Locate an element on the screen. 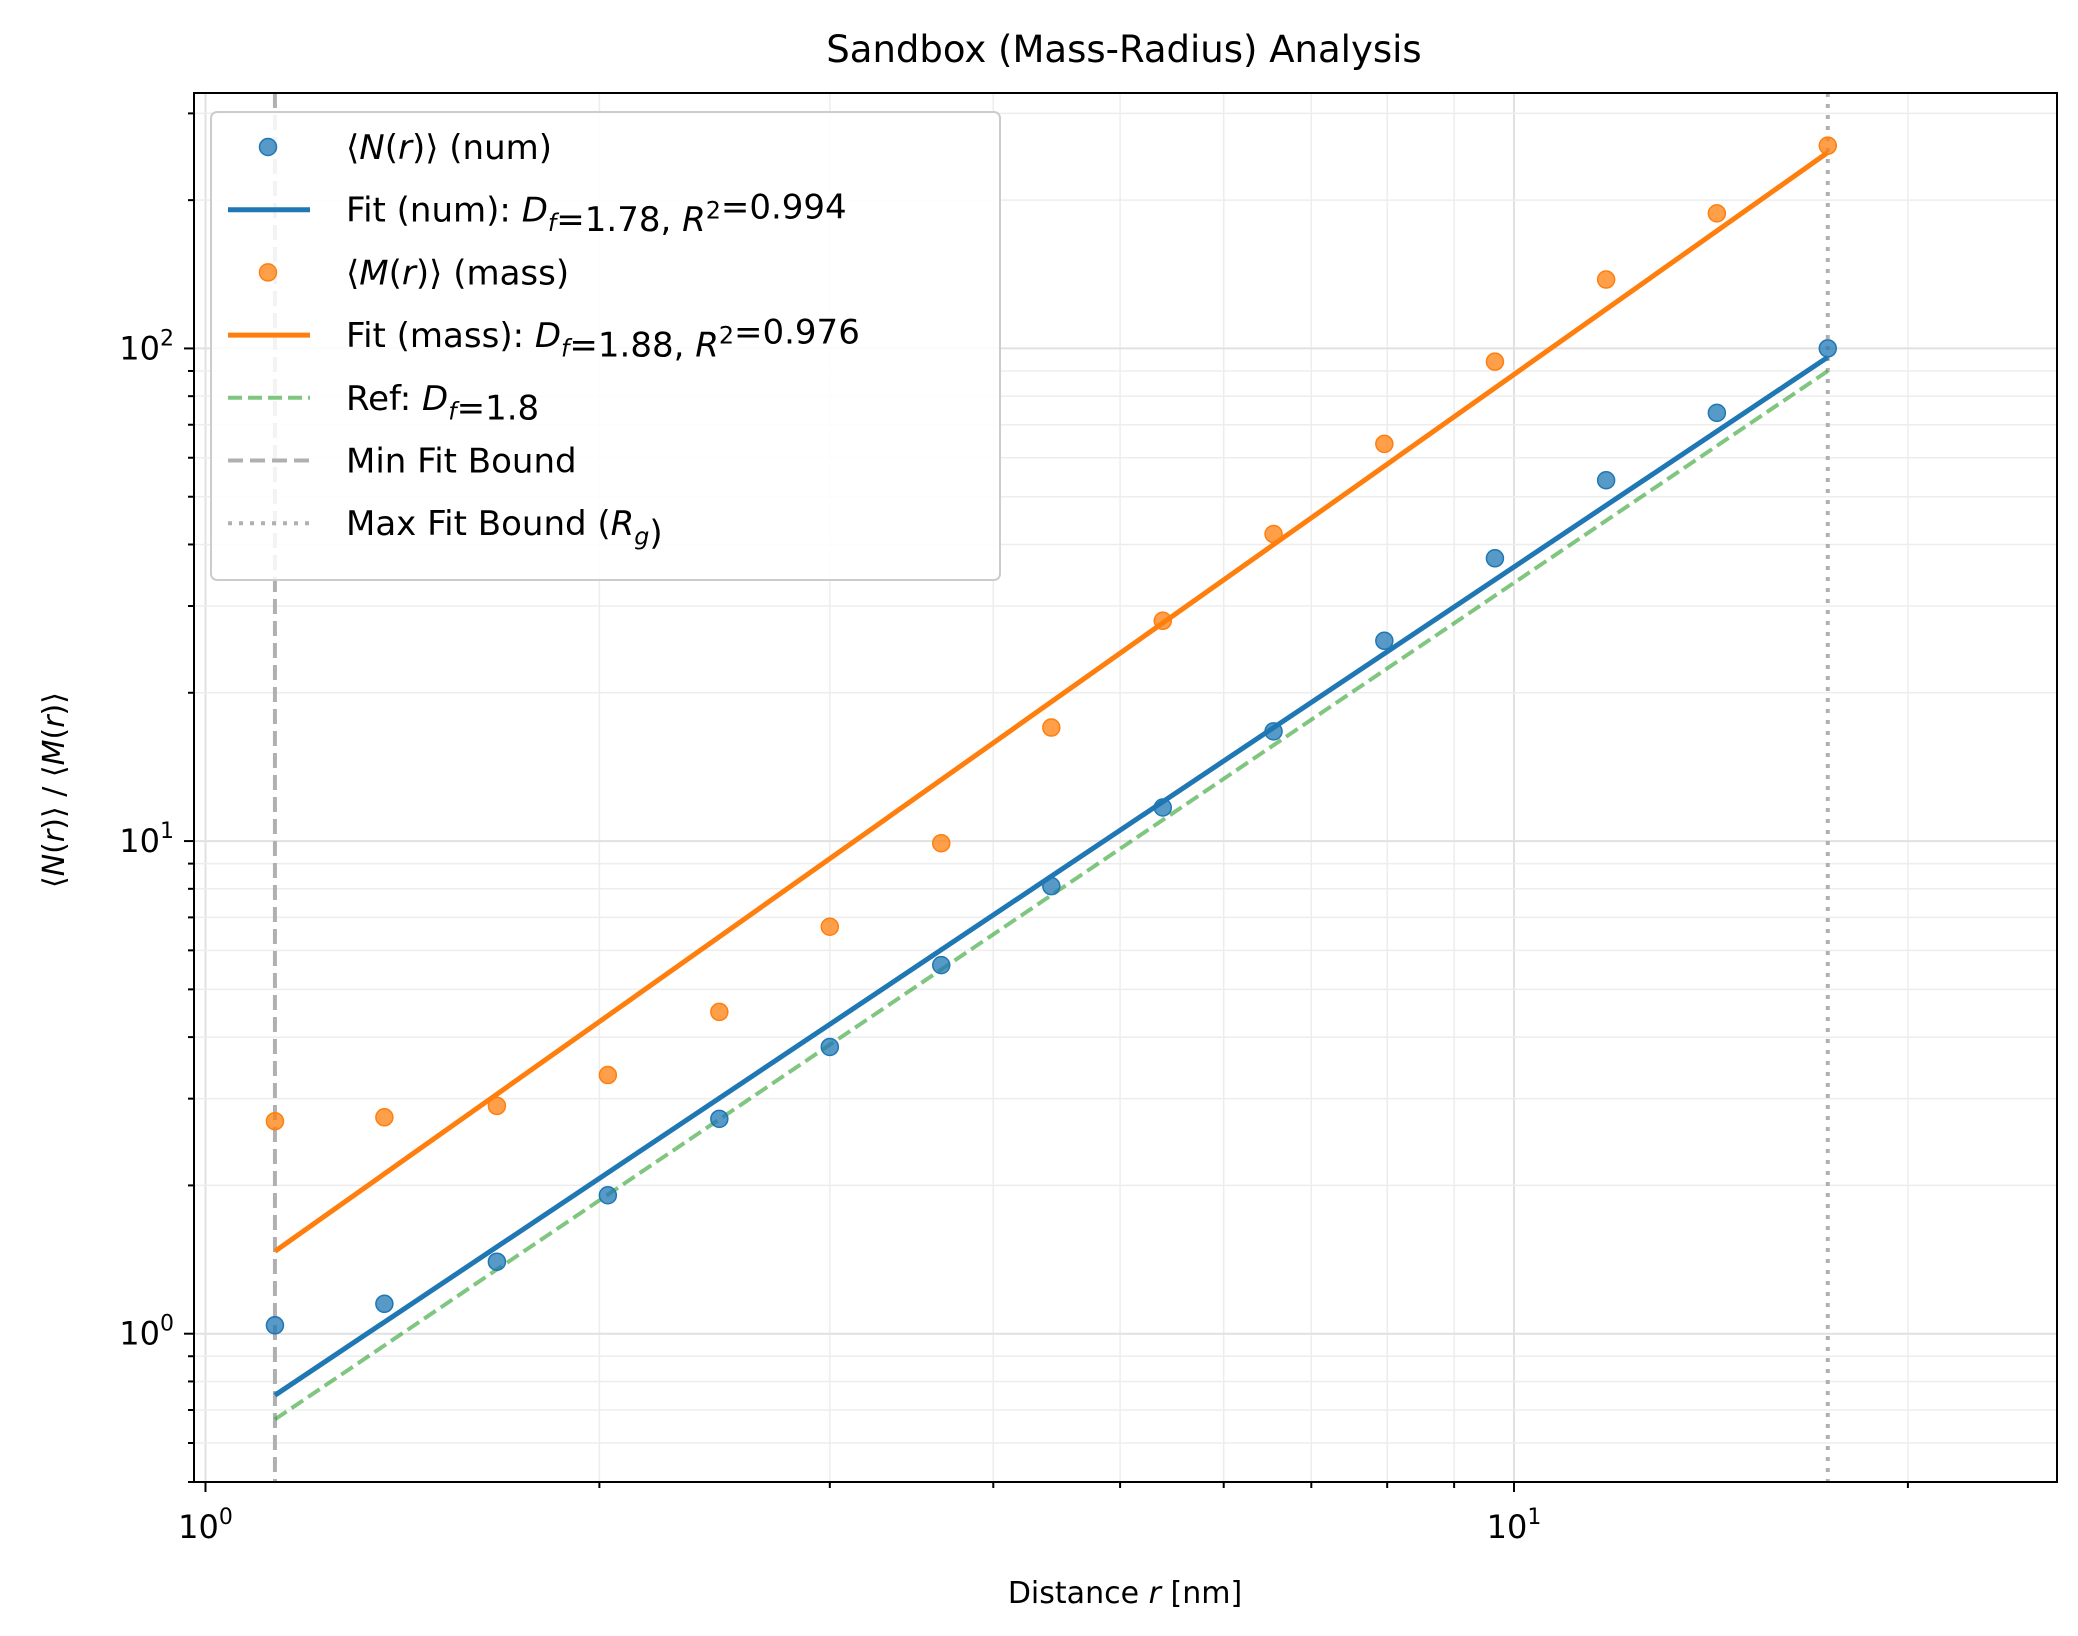 The height and width of the screenshot is (1636, 2078). legend-item-mass-fit: Fit (mass): Df=1.88, R2=0.976 is located at coordinates (544, 339).